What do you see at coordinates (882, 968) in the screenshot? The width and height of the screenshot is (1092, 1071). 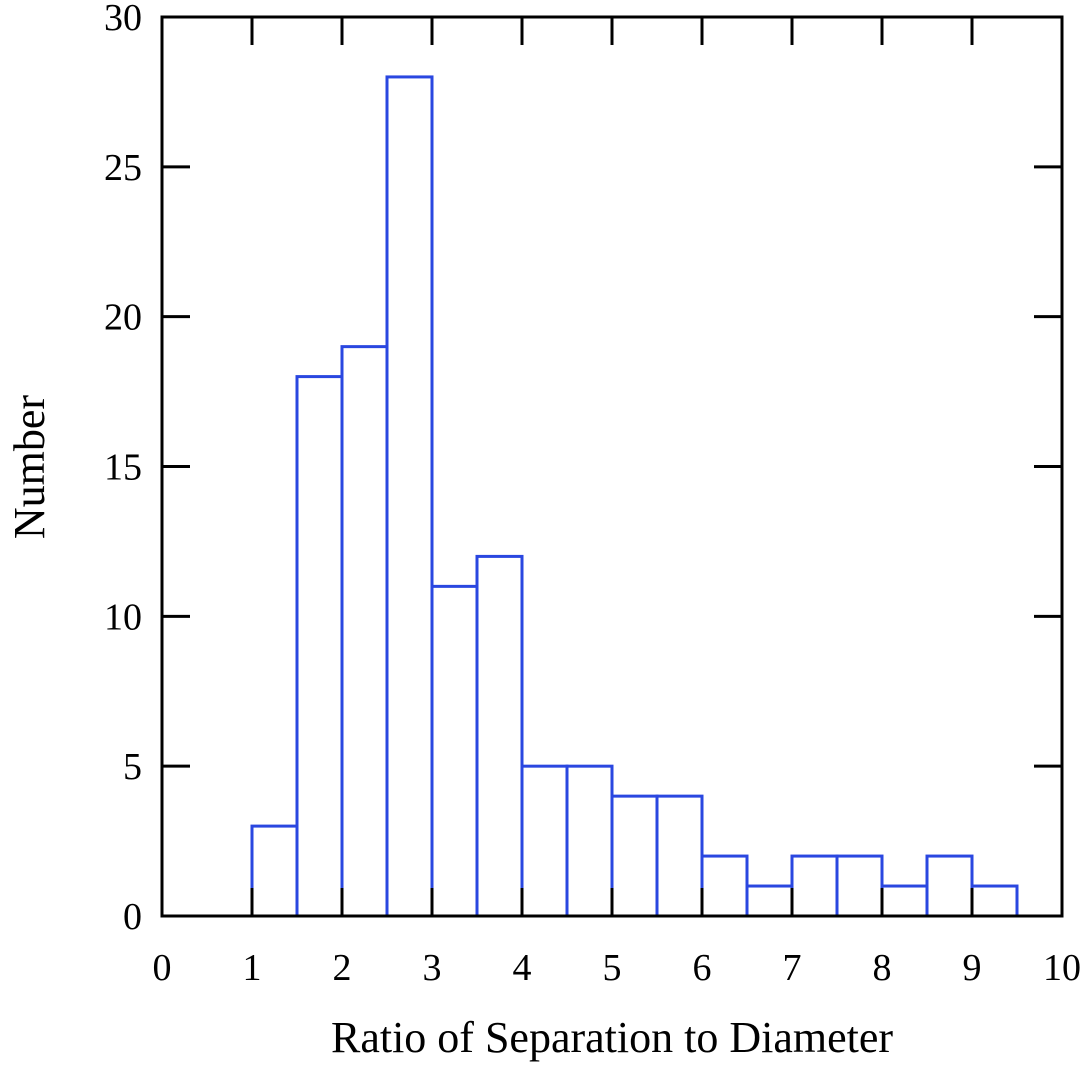 I see `x-tick-label-8: 8` at bounding box center [882, 968].